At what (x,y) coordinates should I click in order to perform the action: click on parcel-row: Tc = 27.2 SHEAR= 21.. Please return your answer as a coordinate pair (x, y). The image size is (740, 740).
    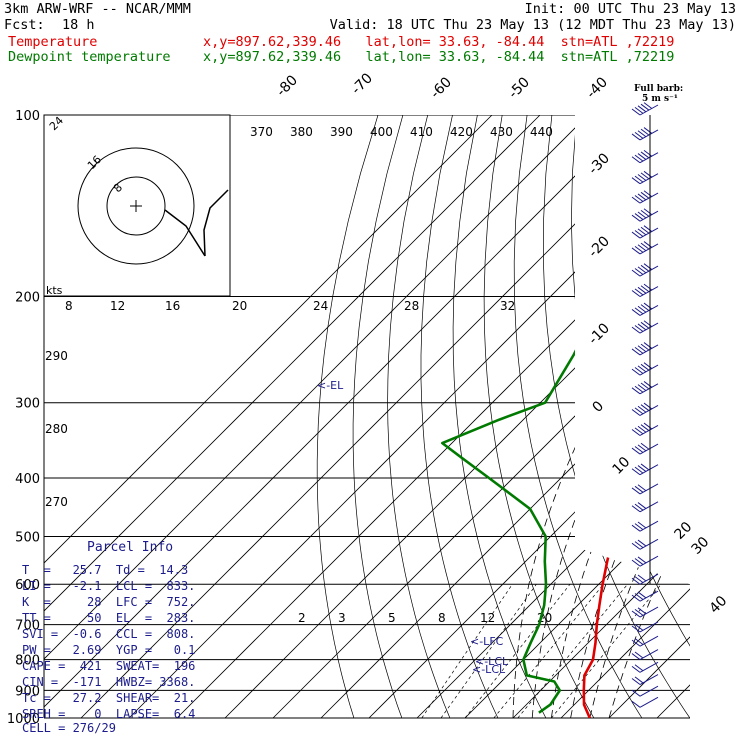
    Looking at the image, I should click on (109, 698).